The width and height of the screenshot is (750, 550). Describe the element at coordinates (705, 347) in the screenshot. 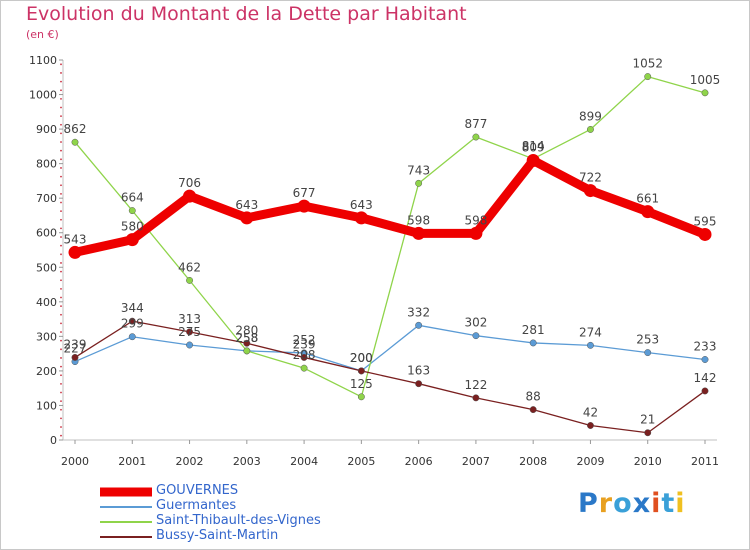

I see `data-label-Guermantes: 233` at that location.